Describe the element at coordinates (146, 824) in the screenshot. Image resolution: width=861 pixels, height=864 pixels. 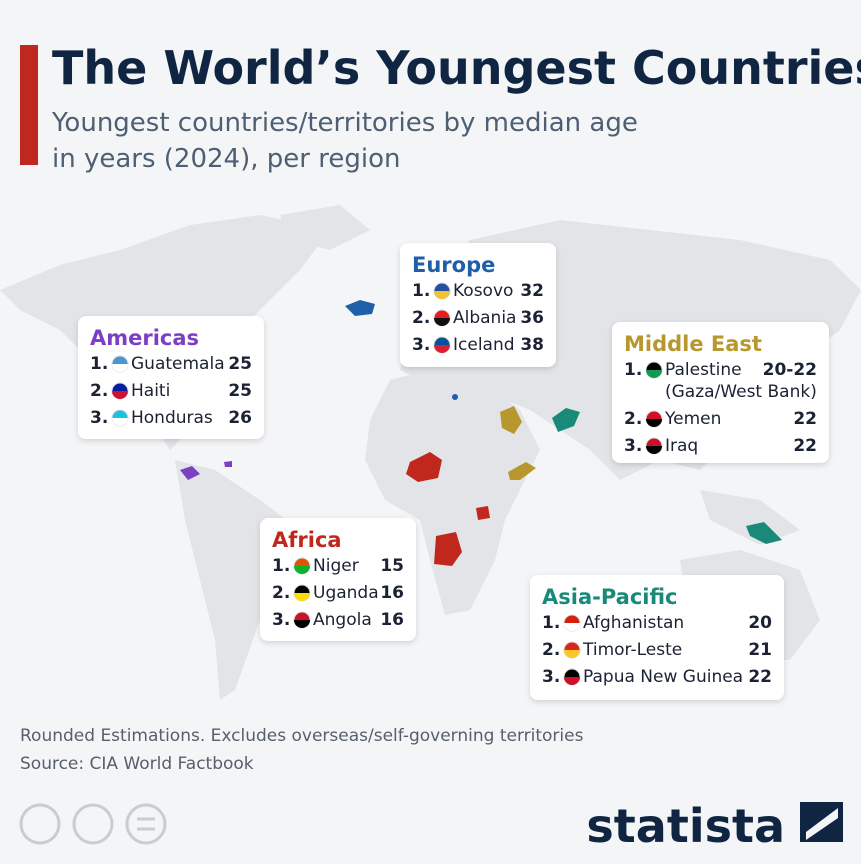
I see `nd-icon` at that location.